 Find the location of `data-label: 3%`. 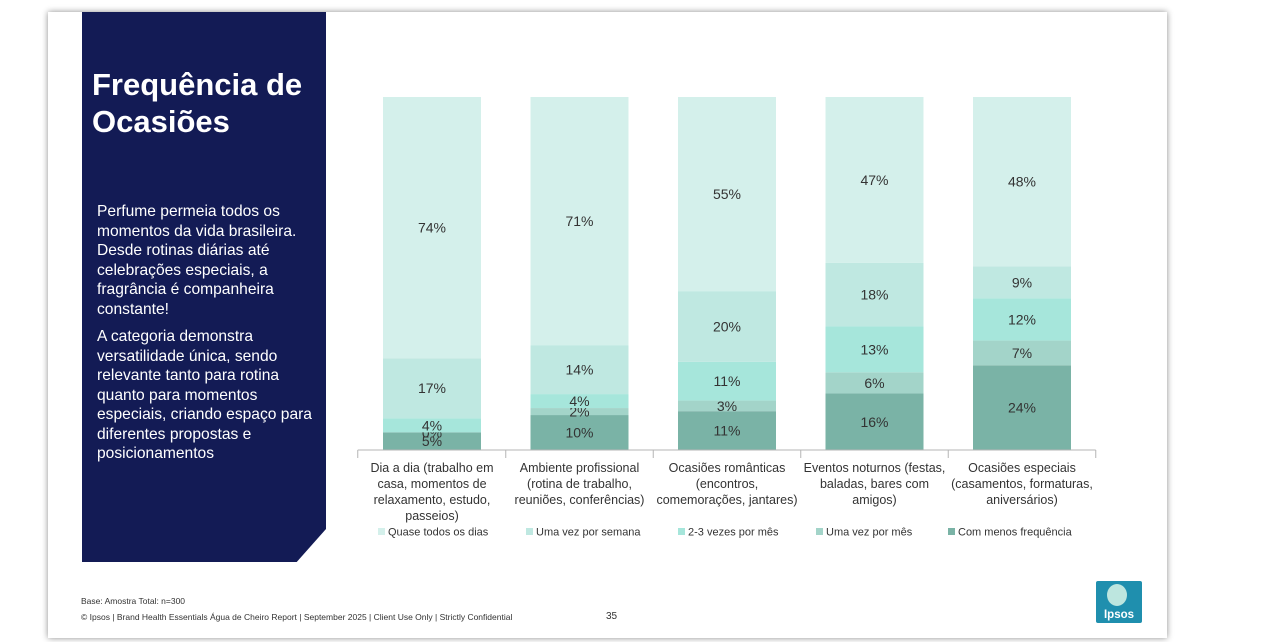

data-label: 3% is located at coordinates (727, 406).